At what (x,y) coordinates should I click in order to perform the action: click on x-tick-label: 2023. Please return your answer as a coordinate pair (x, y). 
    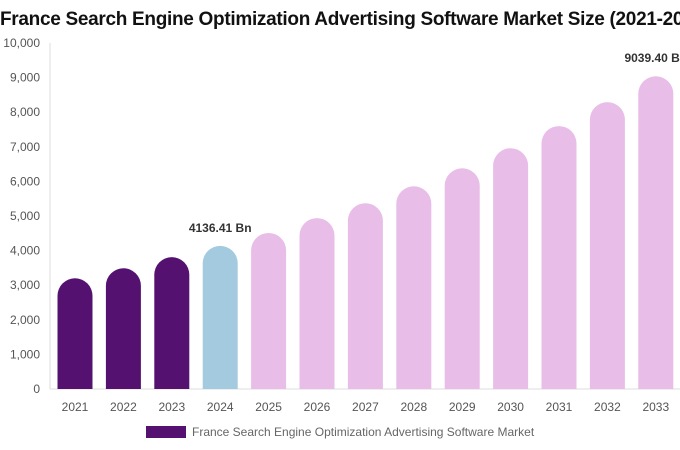
    Looking at the image, I should click on (171, 407).